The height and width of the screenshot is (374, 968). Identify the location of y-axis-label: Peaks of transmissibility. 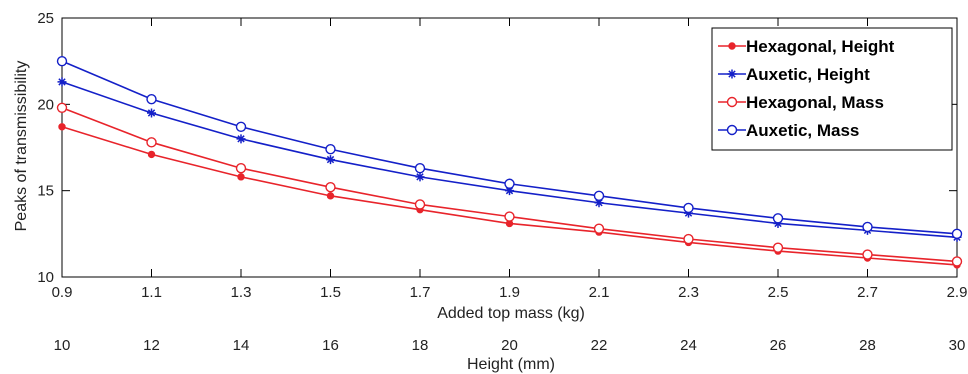
(21, 146).